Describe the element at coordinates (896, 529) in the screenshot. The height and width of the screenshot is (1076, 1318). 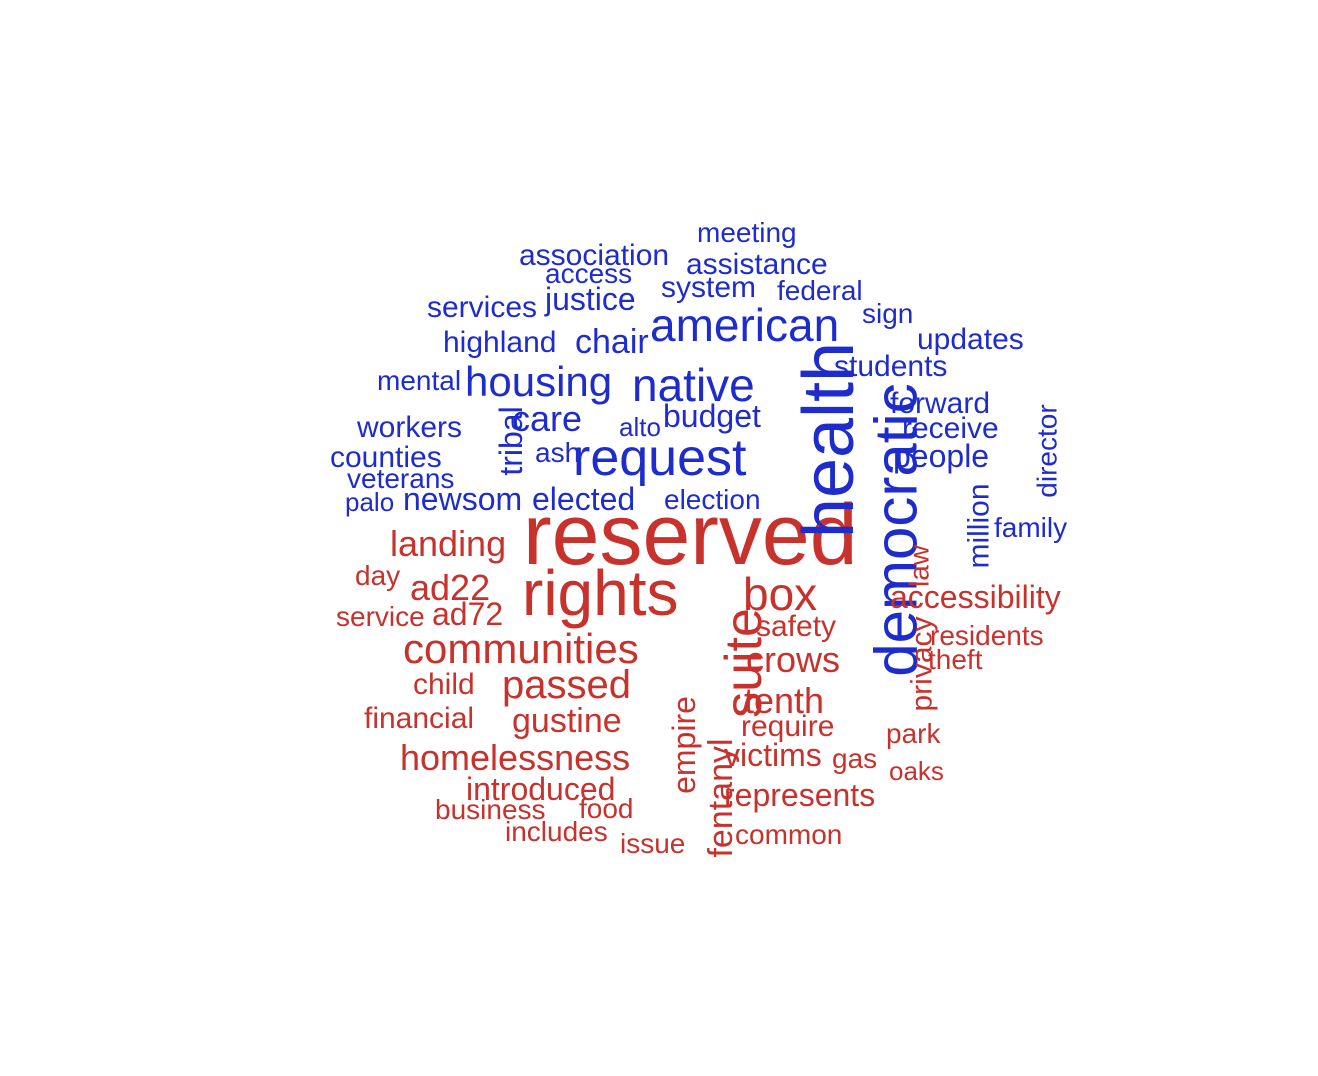
I see `word-democratic: democratic` at that location.